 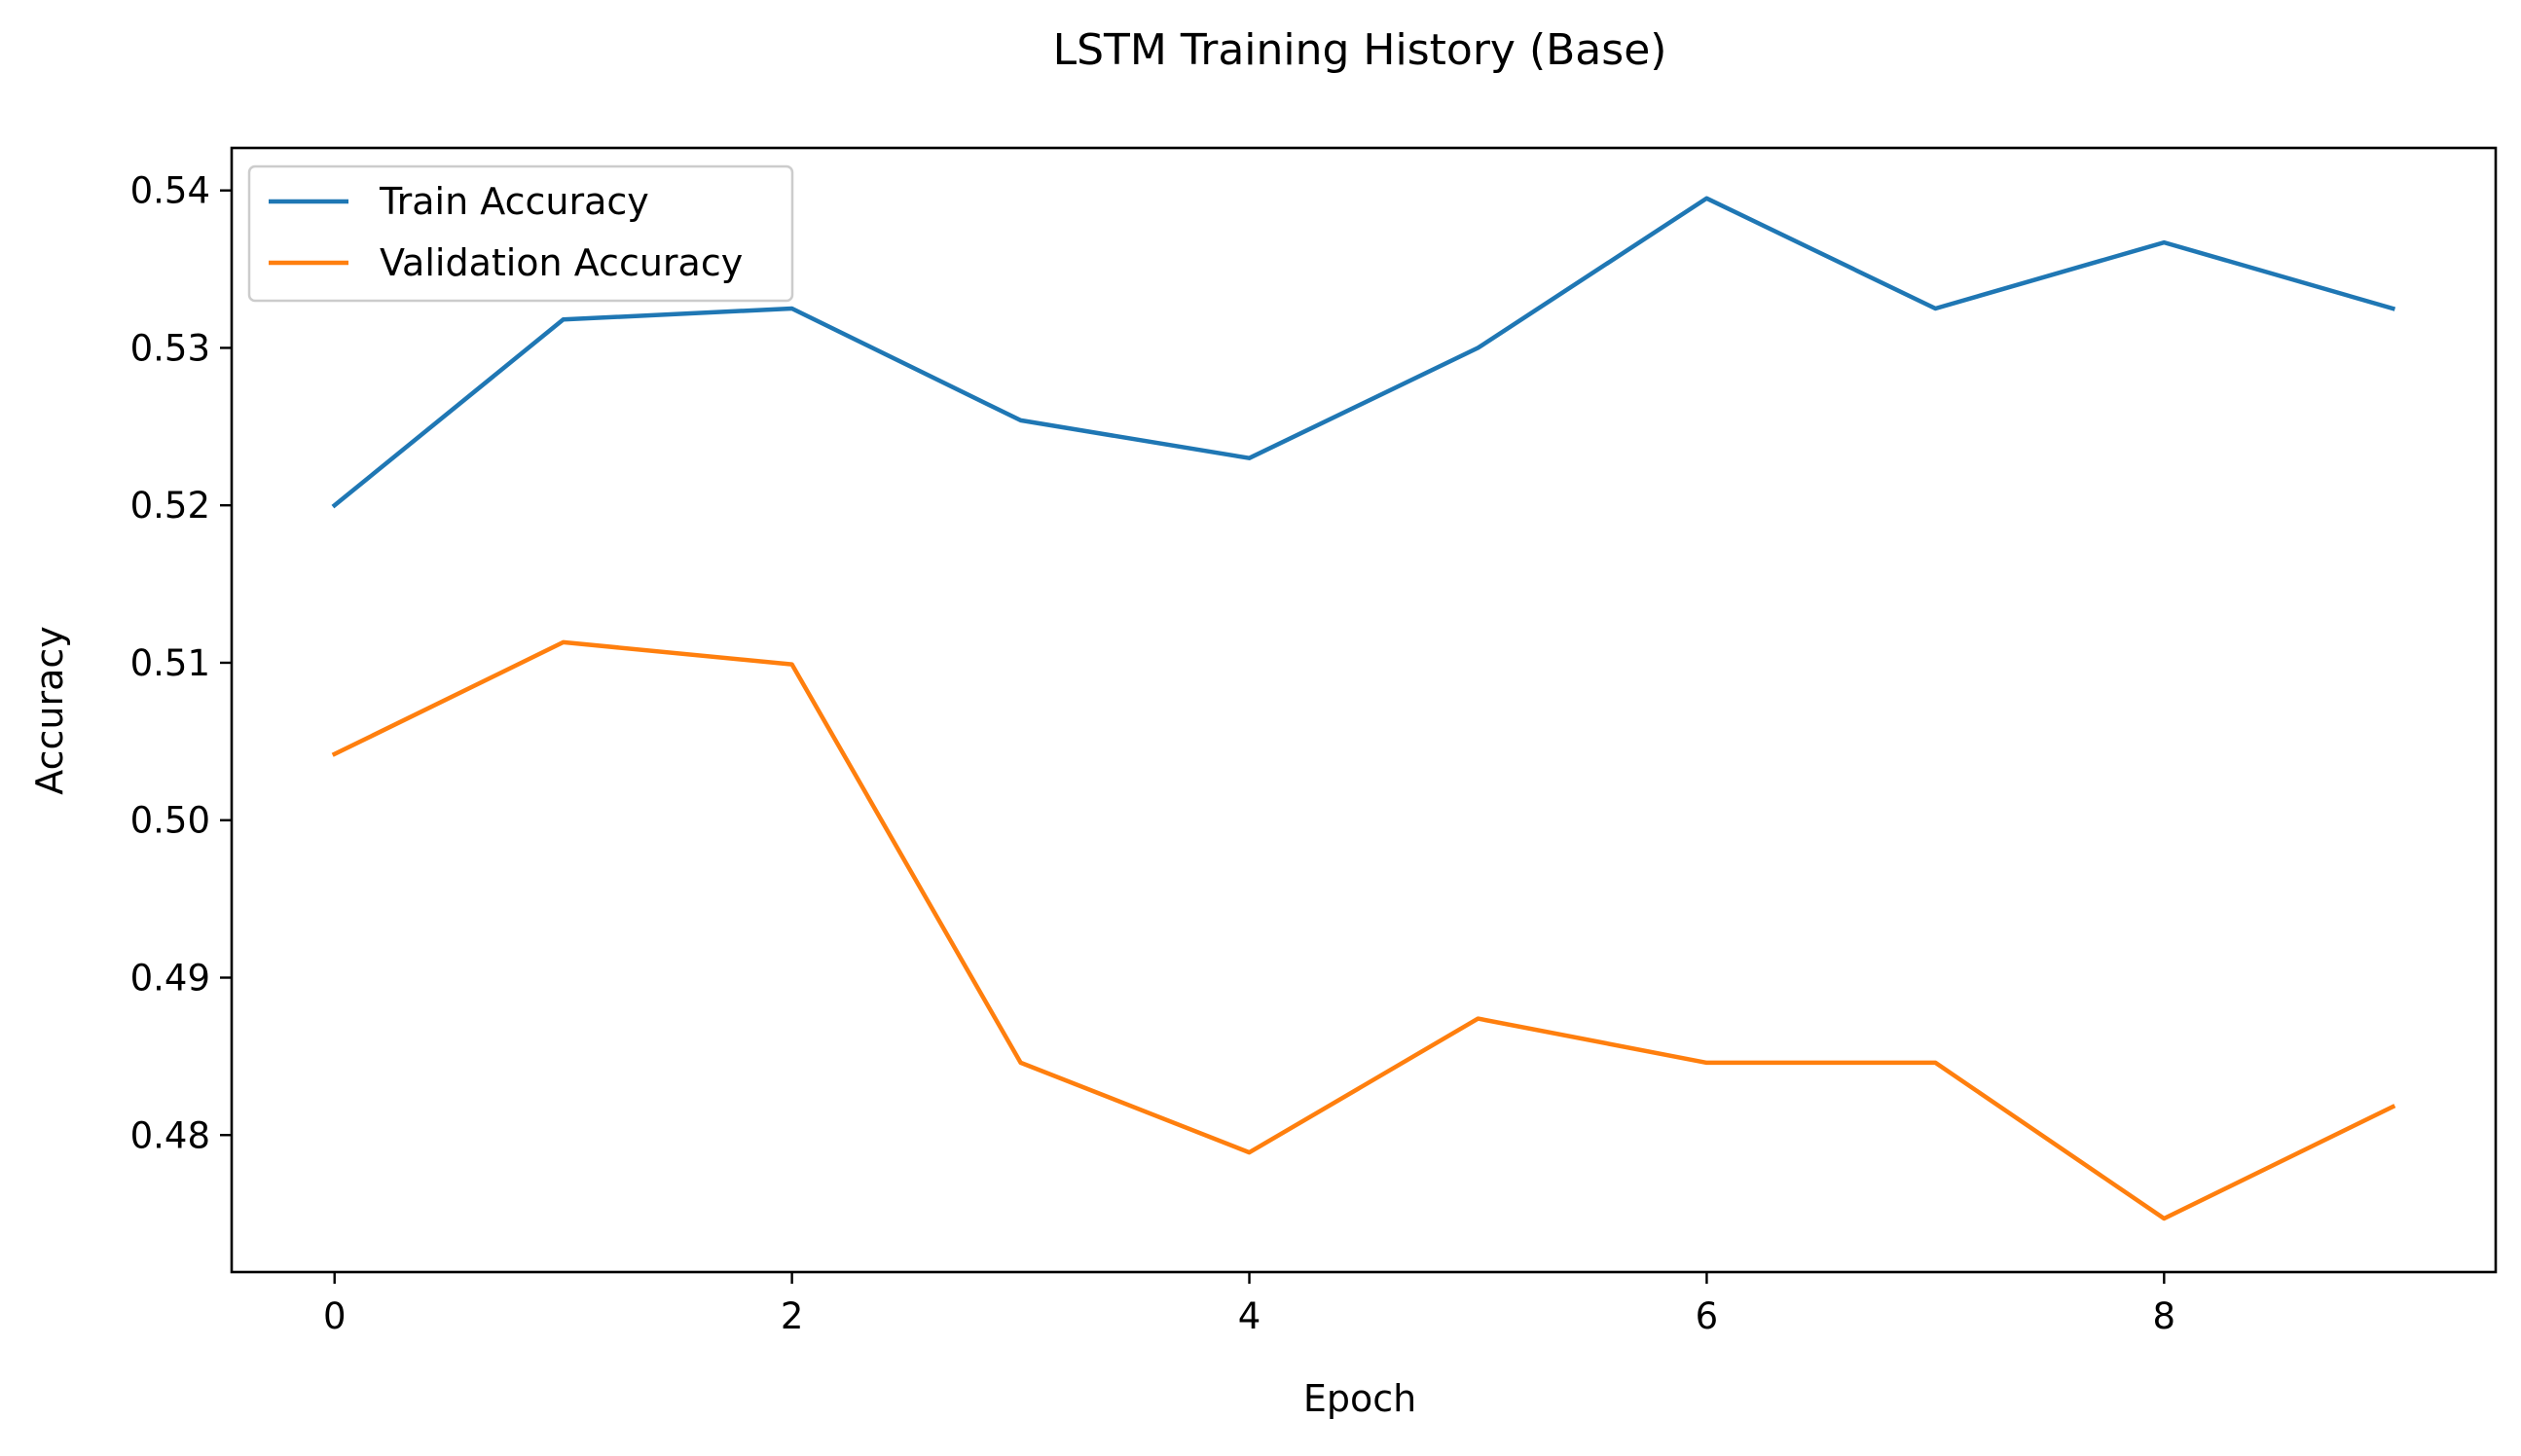 What do you see at coordinates (1359, 1398) in the screenshot?
I see `x-axis-label: Epoch` at bounding box center [1359, 1398].